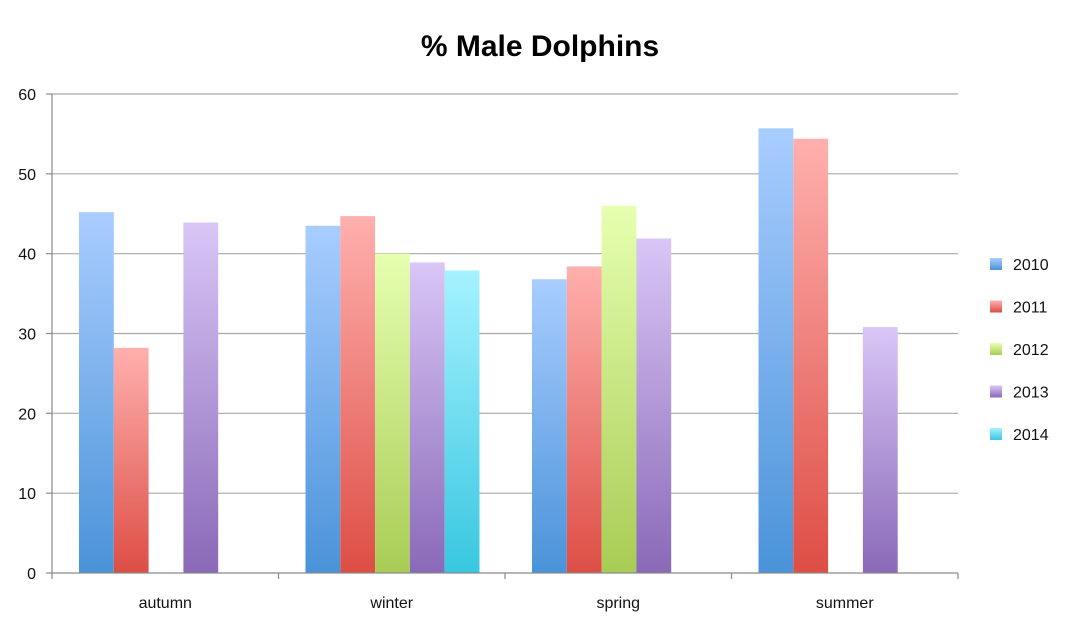  I want to click on x-tick-label: spring, so click(618, 603).